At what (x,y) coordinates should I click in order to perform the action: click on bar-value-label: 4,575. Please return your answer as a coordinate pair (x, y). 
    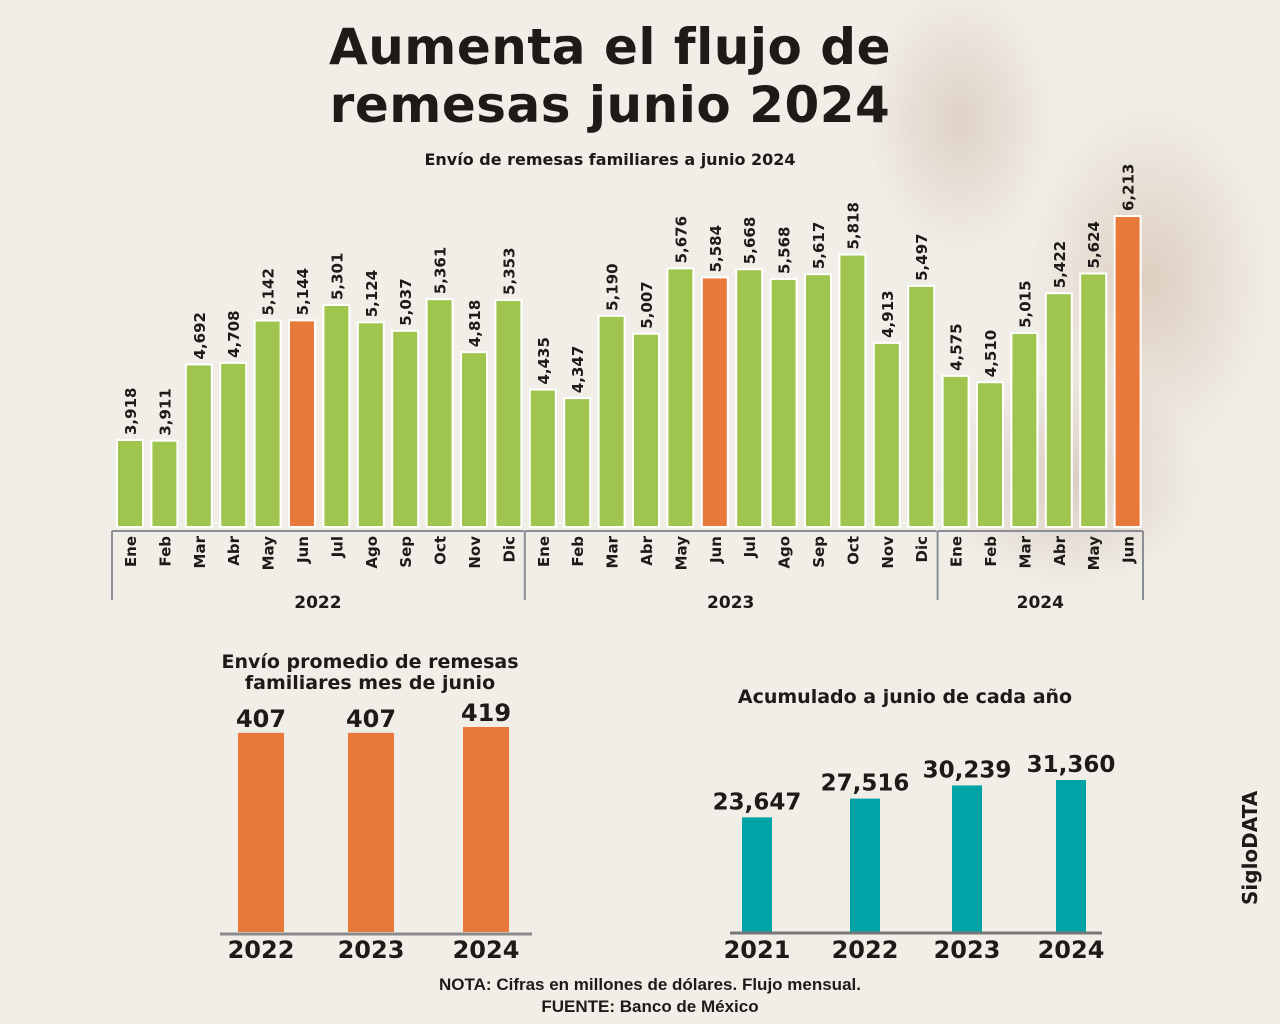
    Looking at the image, I should click on (957, 346).